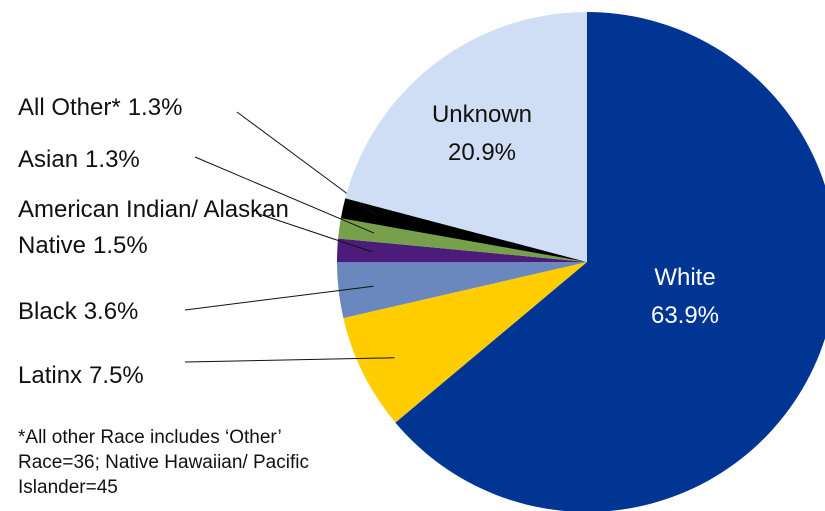 This screenshot has height=511, width=825. What do you see at coordinates (48, 159) in the screenshot?
I see `slice-name: Asian` at bounding box center [48, 159].